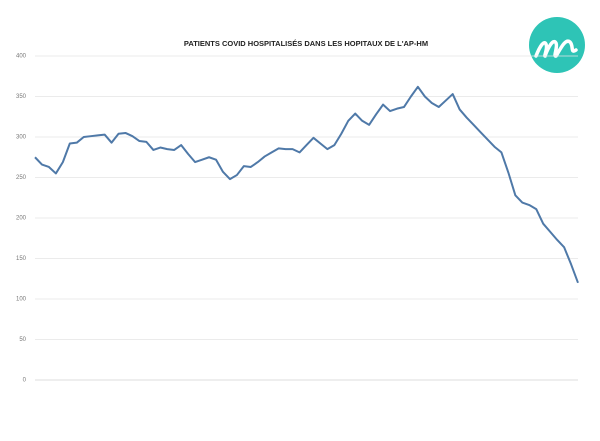 This screenshot has height=441, width=600. Describe the element at coordinates (22, 340) in the screenshot. I see `y-tick-label: 50` at that location.